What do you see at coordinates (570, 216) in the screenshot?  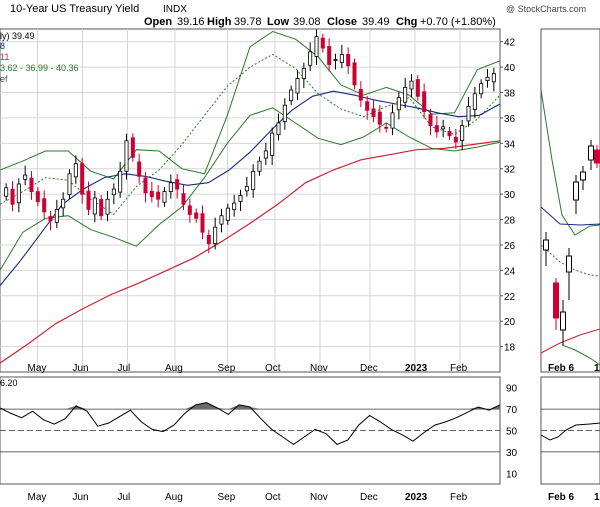 I see `zoom-ma-mid` at bounding box center [570, 216].